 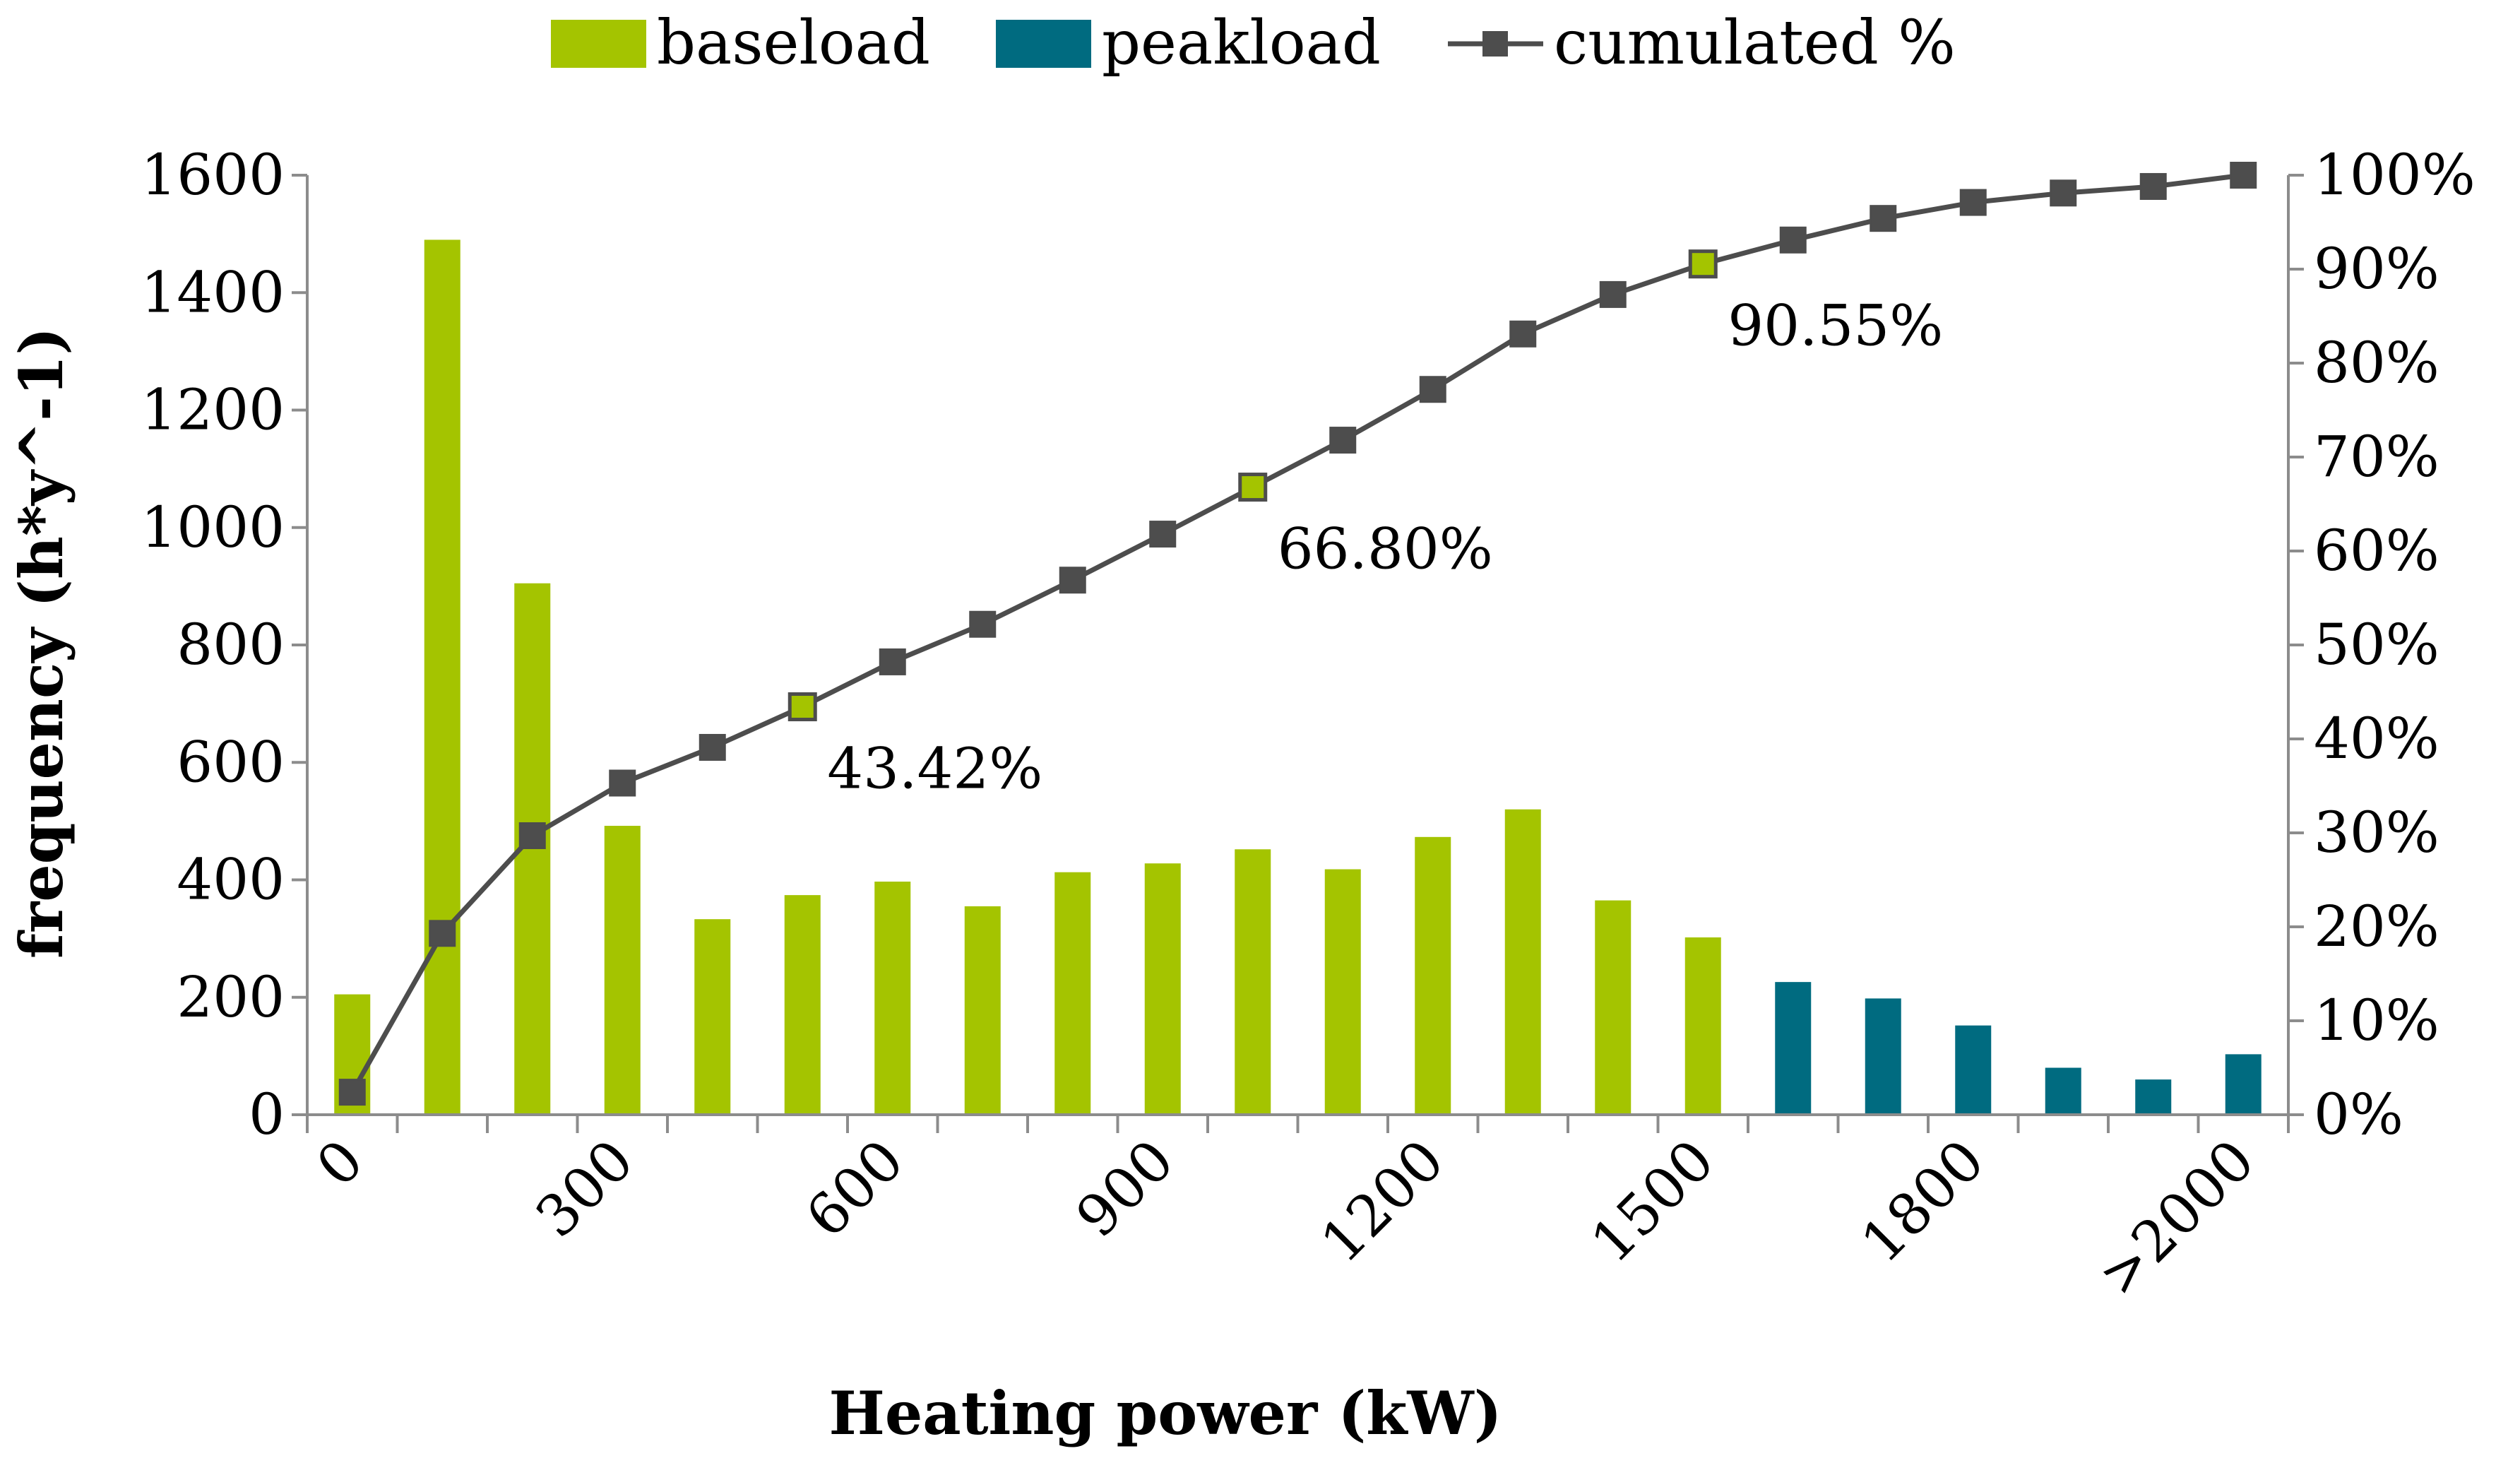 I want to click on y2-tick-label-30%: 30%, so click(x=2377, y=833).